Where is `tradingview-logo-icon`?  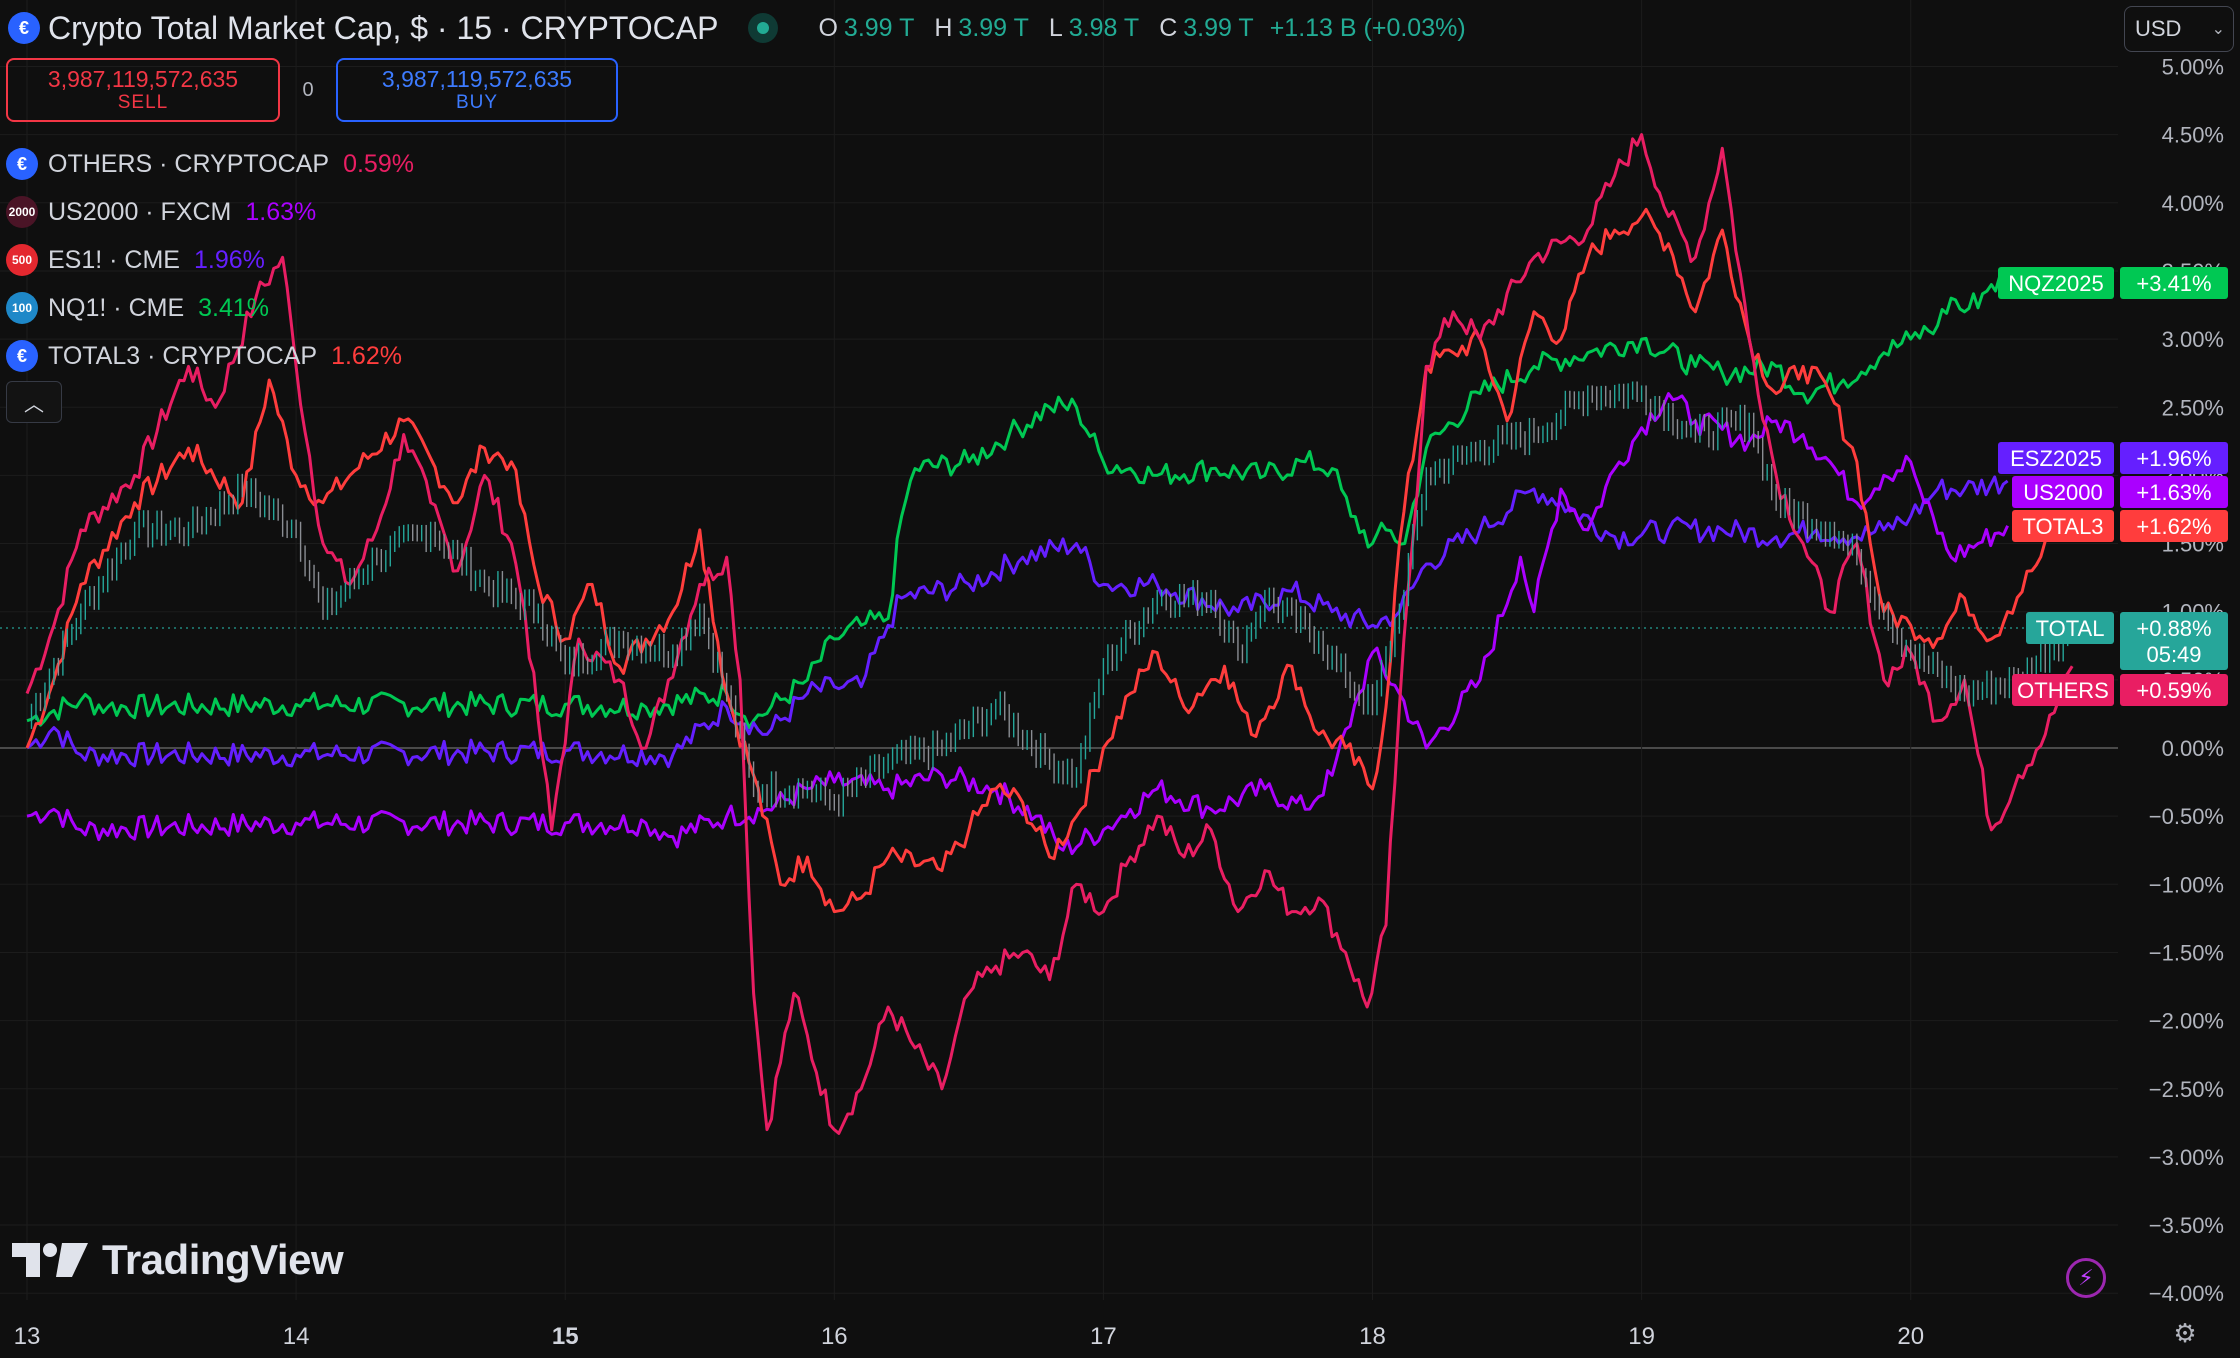
tradingview-logo-icon is located at coordinates (50, 1260).